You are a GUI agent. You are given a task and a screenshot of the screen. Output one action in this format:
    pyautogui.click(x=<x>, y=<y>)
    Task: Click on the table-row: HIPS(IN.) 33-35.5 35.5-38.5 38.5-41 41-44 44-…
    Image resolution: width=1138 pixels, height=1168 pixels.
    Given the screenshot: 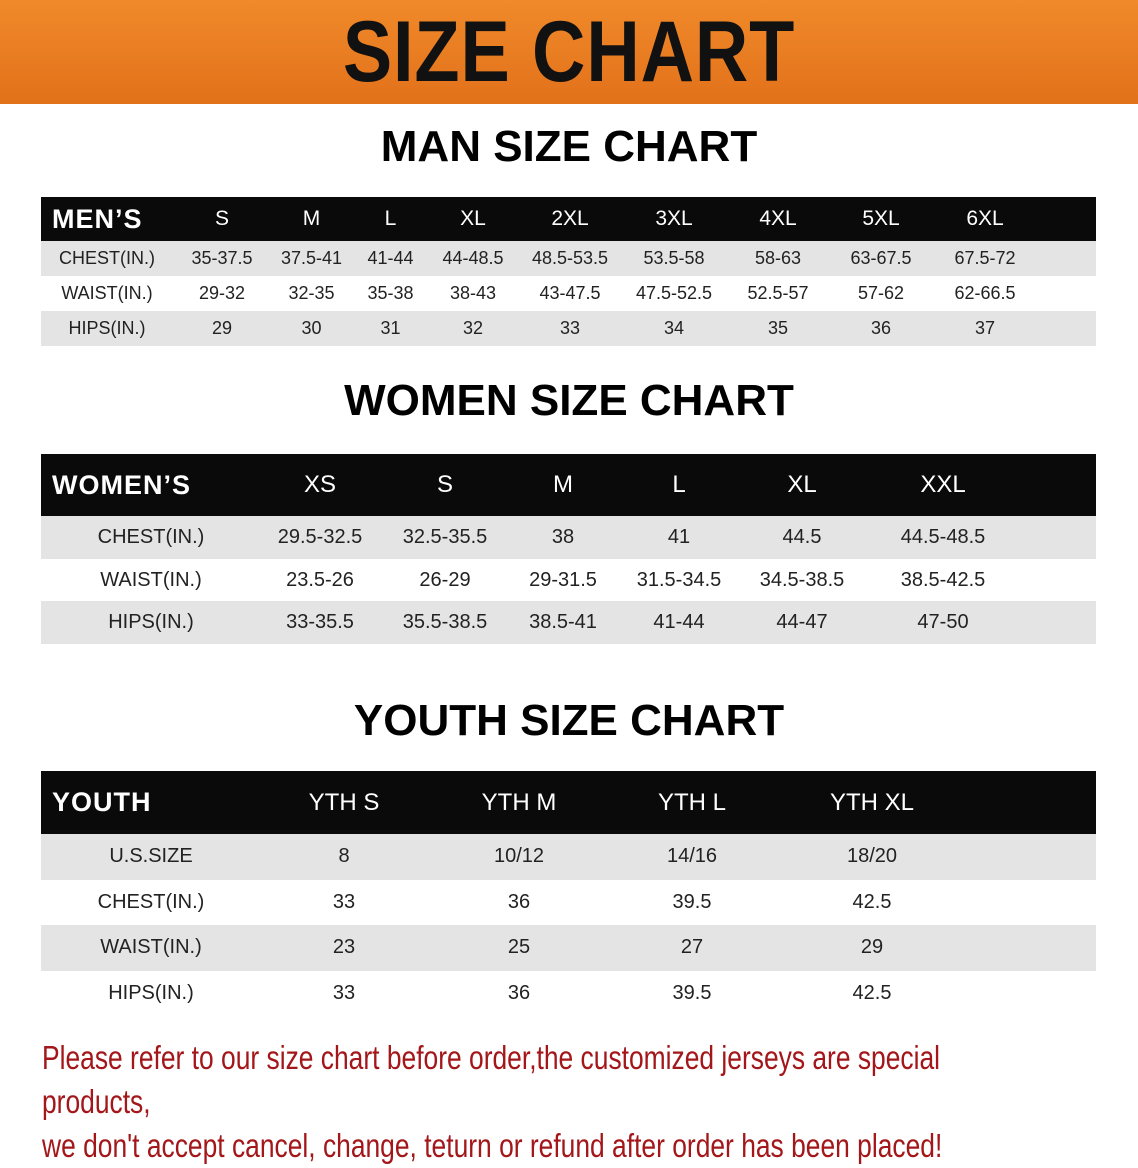 What is the action you would take?
    pyautogui.click(x=568, y=623)
    